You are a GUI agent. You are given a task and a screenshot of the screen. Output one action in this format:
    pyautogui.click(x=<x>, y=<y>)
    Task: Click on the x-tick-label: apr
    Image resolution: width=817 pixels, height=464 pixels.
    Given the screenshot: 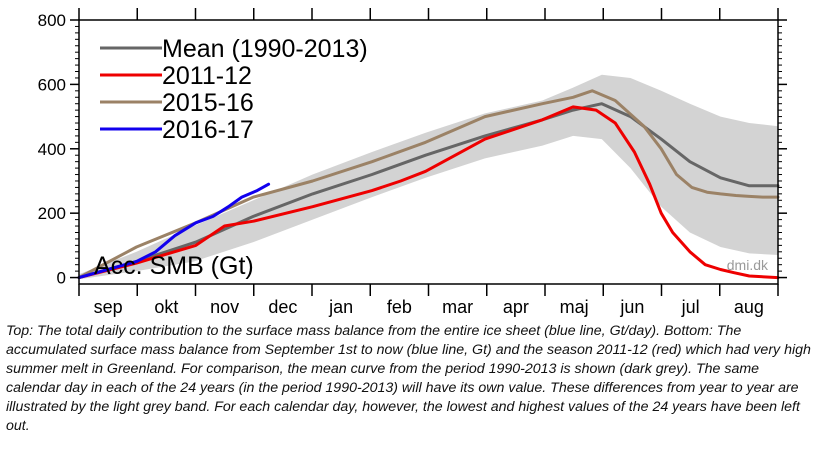 What is the action you would take?
    pyautogui.click(x=516, y=307)
    